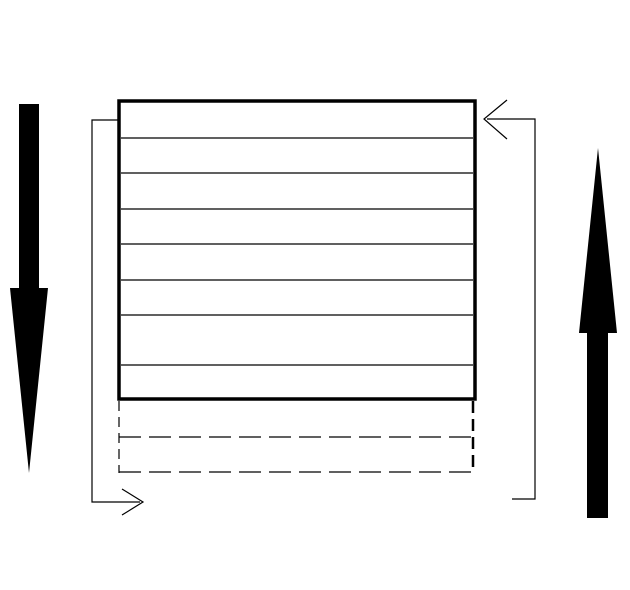  What do you see at coordinates (296, 454) in the screenshot?
I see `dashed-row-lines` at bounding box center [296, 454].